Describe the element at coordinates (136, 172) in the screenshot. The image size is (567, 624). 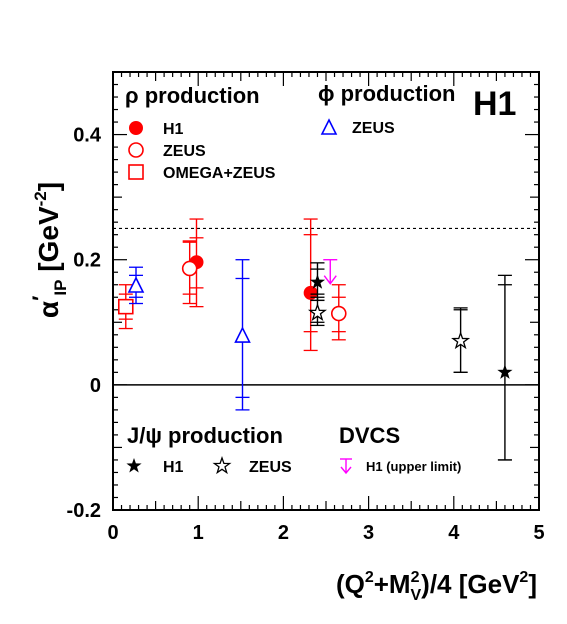
I see `legend-marker-omega-zeus` at that location.